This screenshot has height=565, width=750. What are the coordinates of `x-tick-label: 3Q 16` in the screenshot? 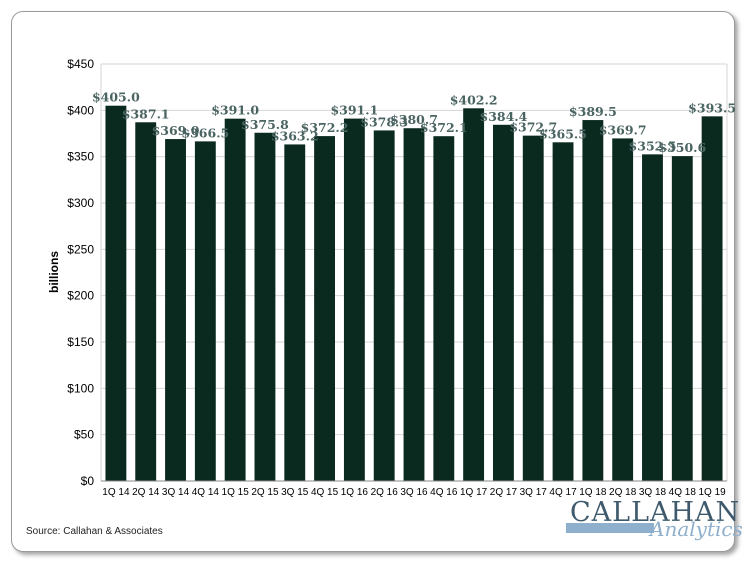 It's located at (414, 492).